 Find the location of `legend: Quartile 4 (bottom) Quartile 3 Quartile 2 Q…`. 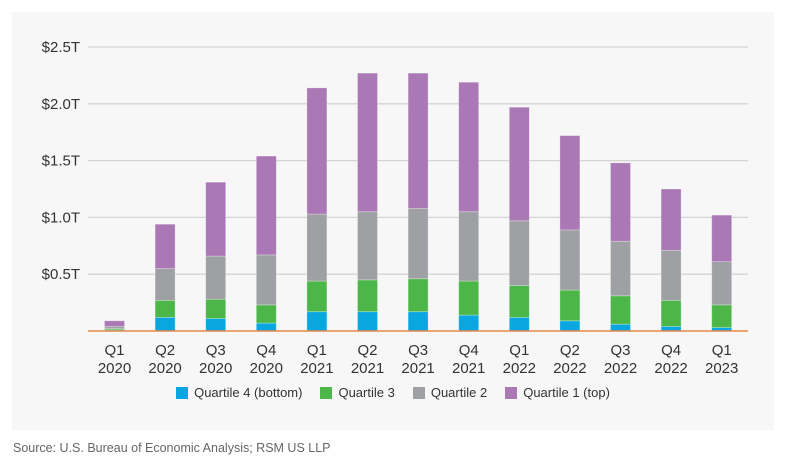

legend: Quartile 4 (bottom) Quartile 3 Quartile 2 Q… is located at coordinates (393, 392).